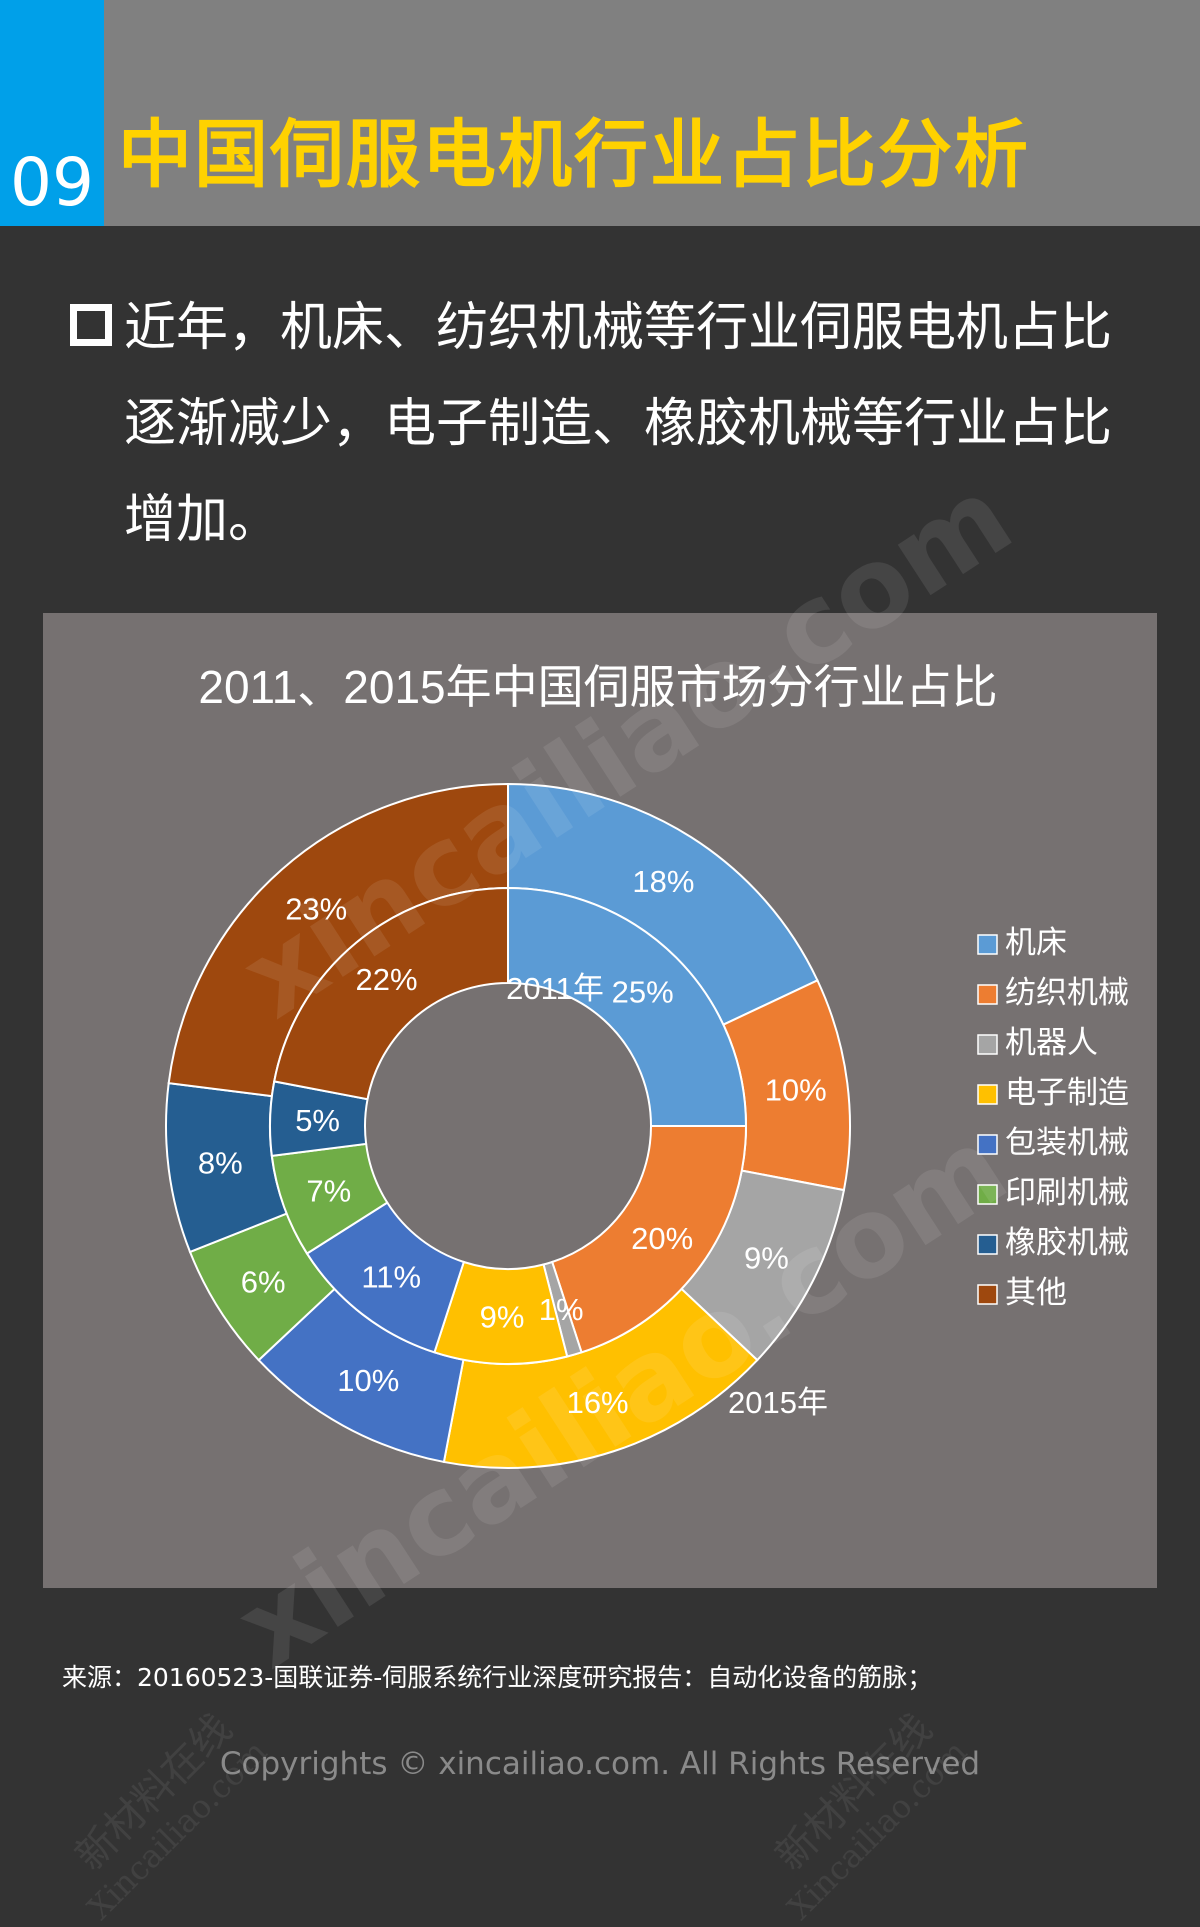 Image resolution: width=1200 pixels, height=1927 pixels. What do you see at coordinates (1051, 1042) in the screenshot?
I see `legend-label-2: 机器人` at bounding box center [1051, 1042].